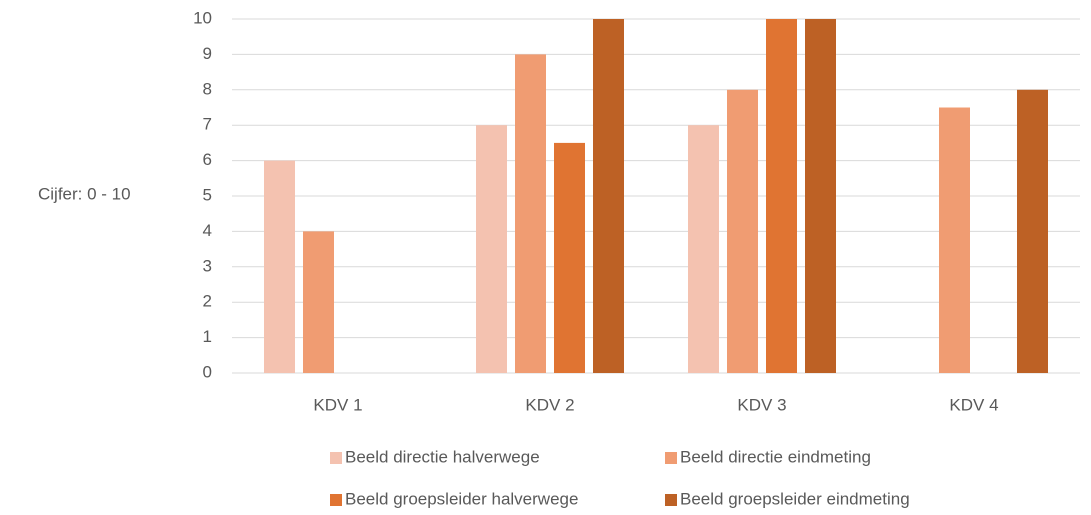  I want to click on y-tick-label: 7, so click(207, 124).